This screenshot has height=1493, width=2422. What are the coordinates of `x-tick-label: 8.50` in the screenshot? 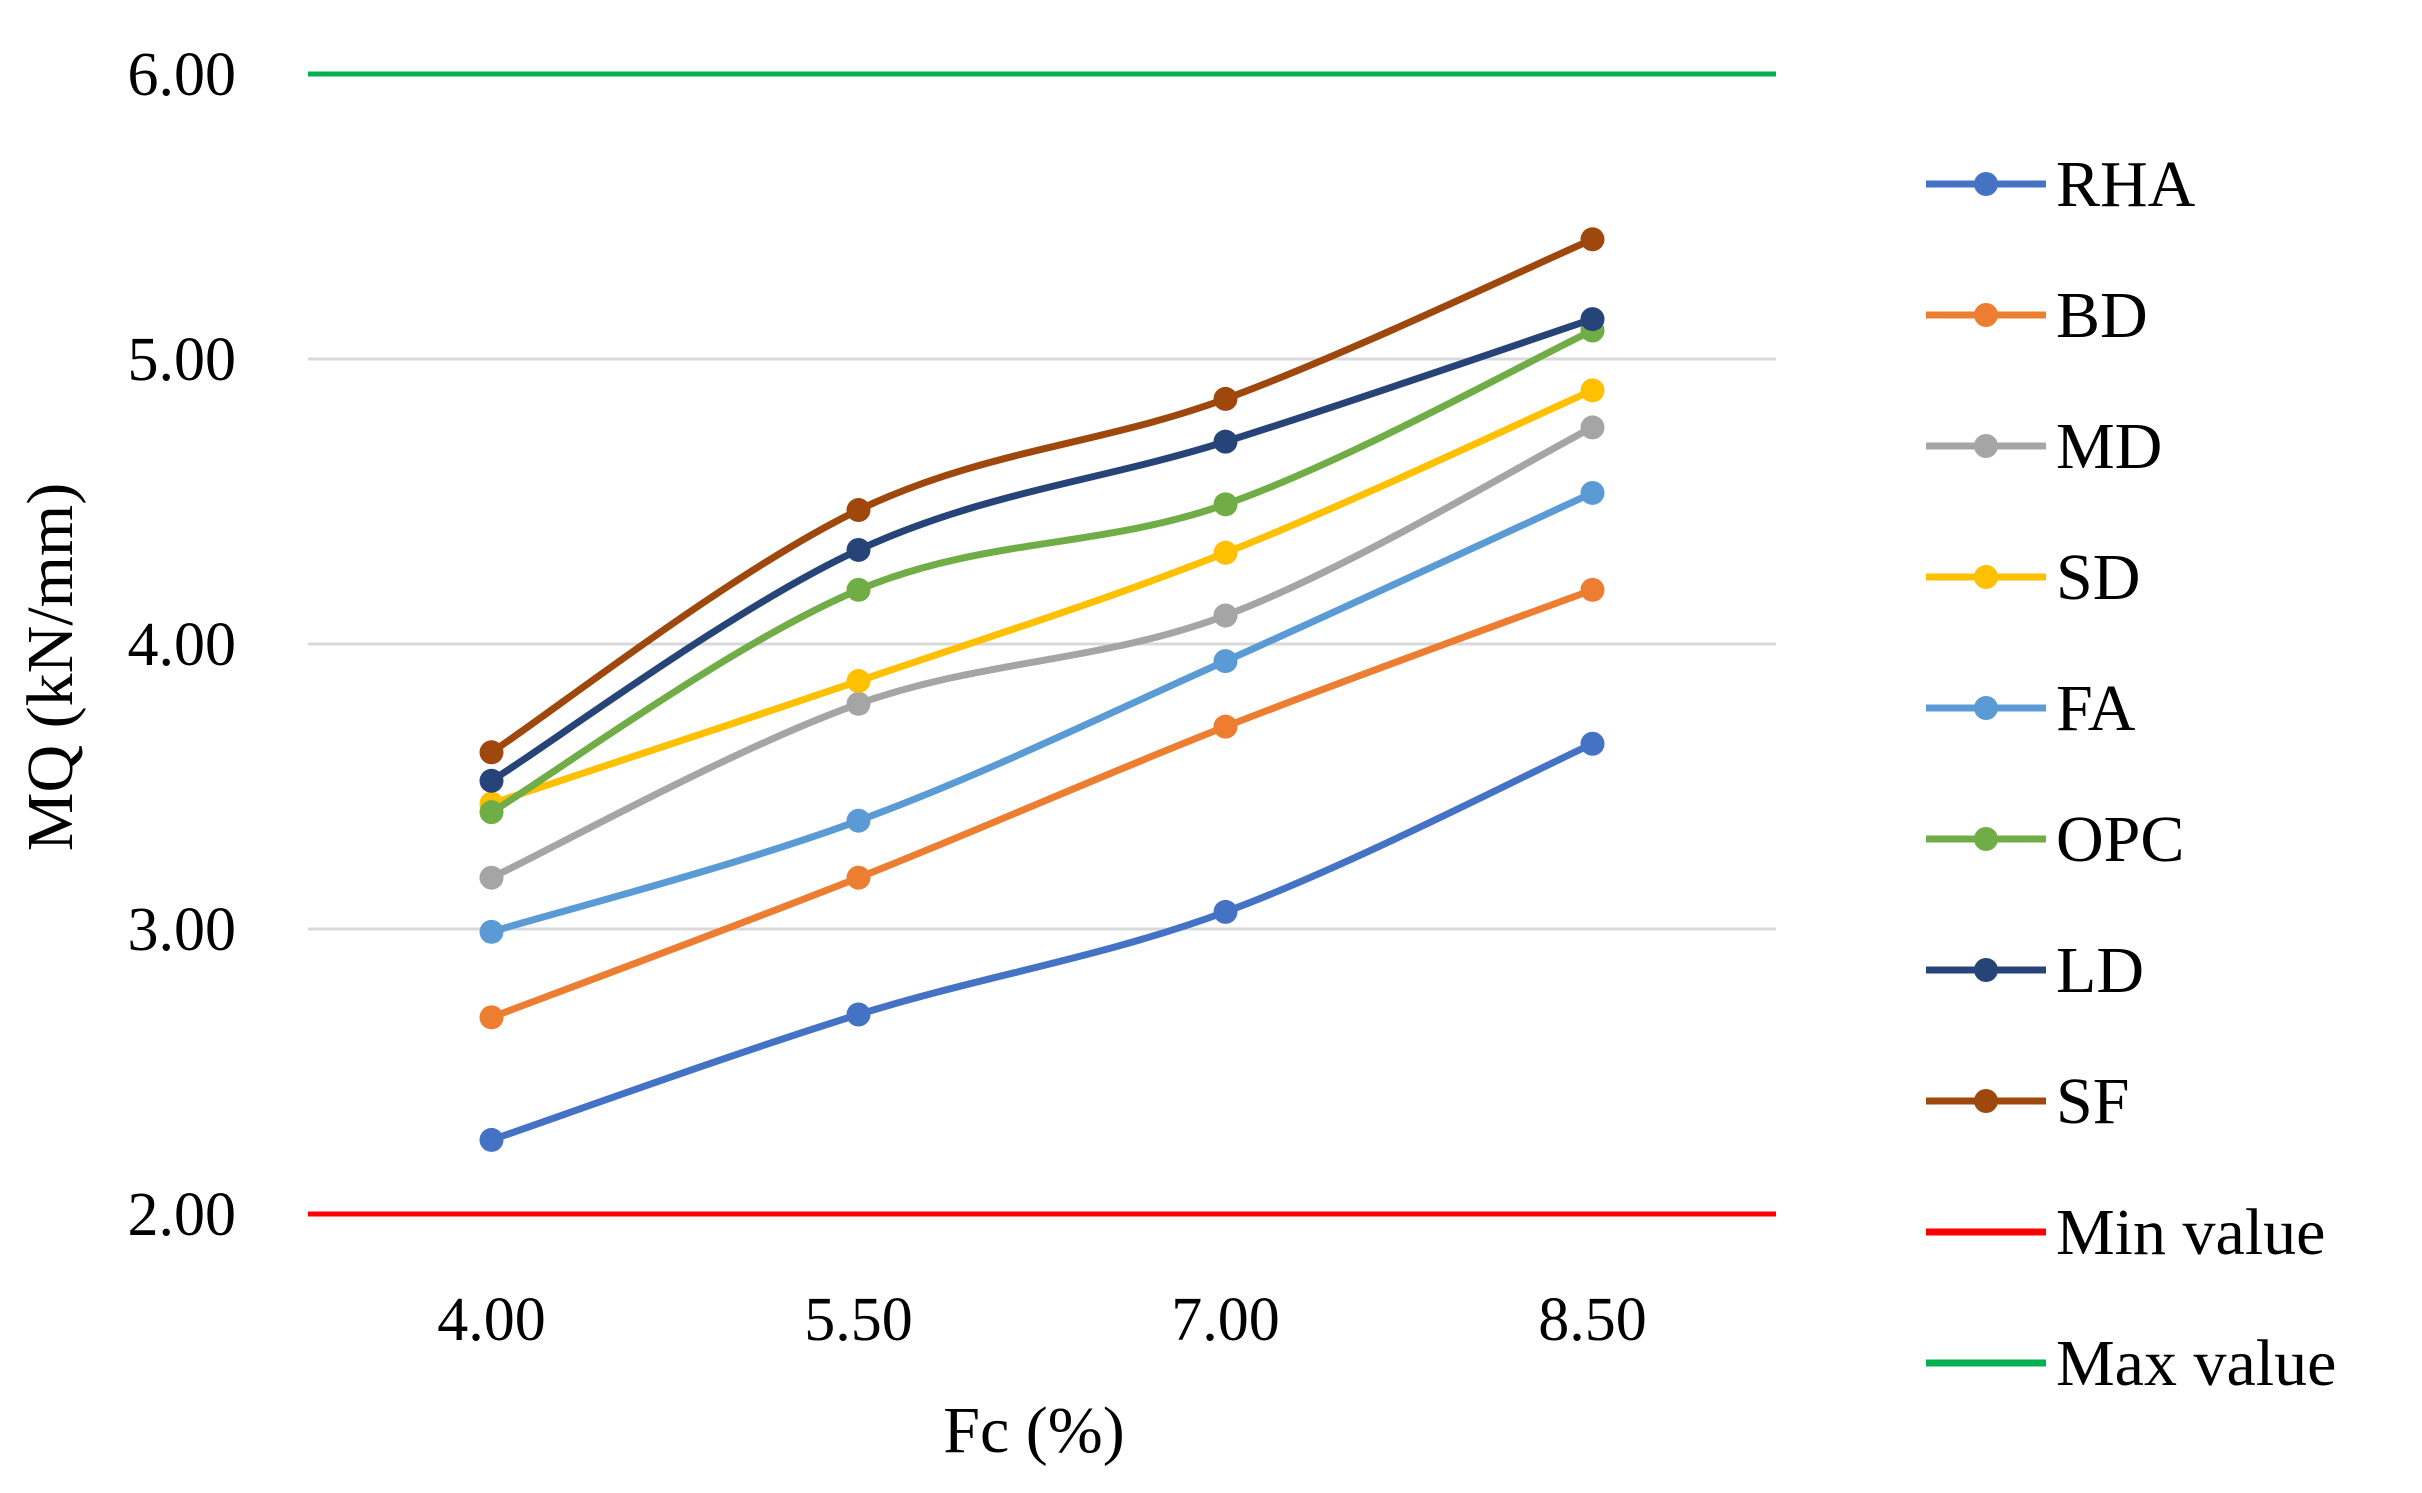 It's located at (1592, 1320).